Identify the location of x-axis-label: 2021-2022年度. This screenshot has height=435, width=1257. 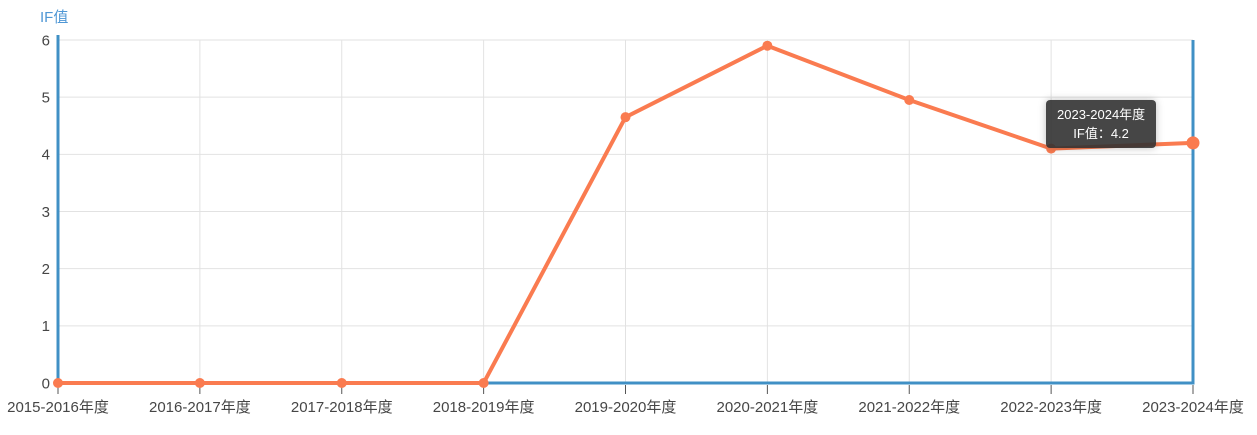
(909, 407).